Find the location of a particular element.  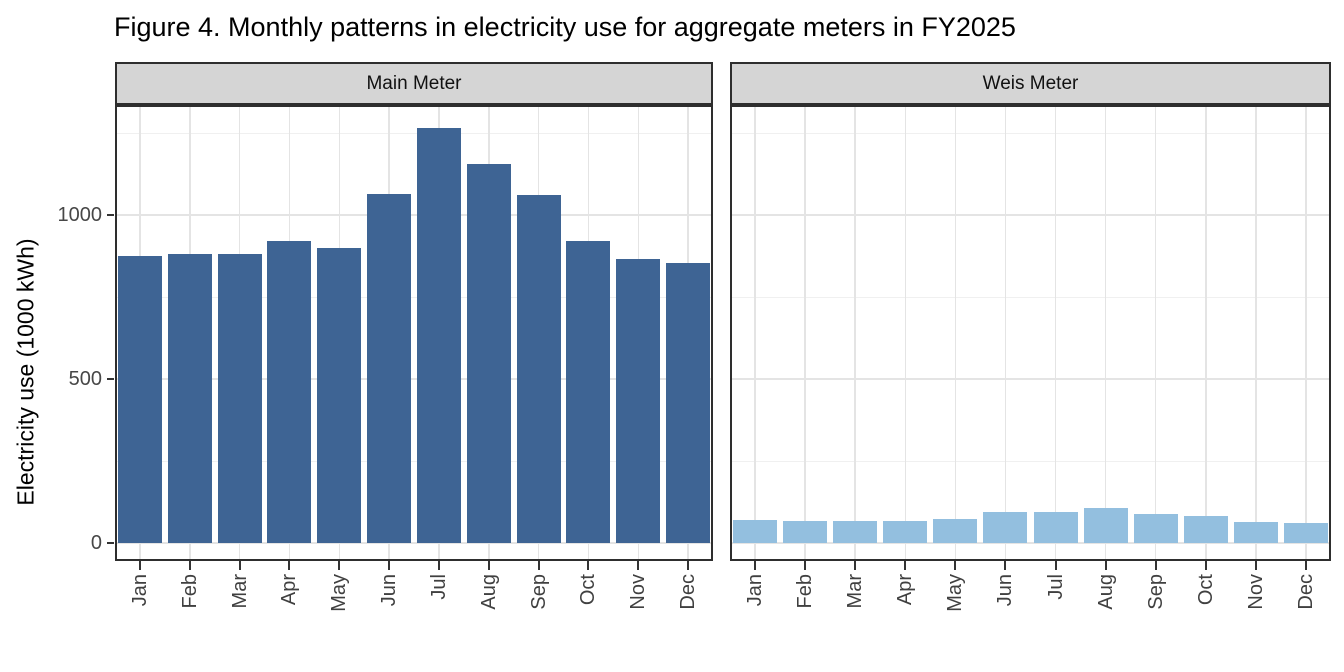

x-axis-weis-meter: Jan Feb Mar Apr May Jun Jul Aug Sep Oct Nov Dec is located at coordinates (1030, 616).